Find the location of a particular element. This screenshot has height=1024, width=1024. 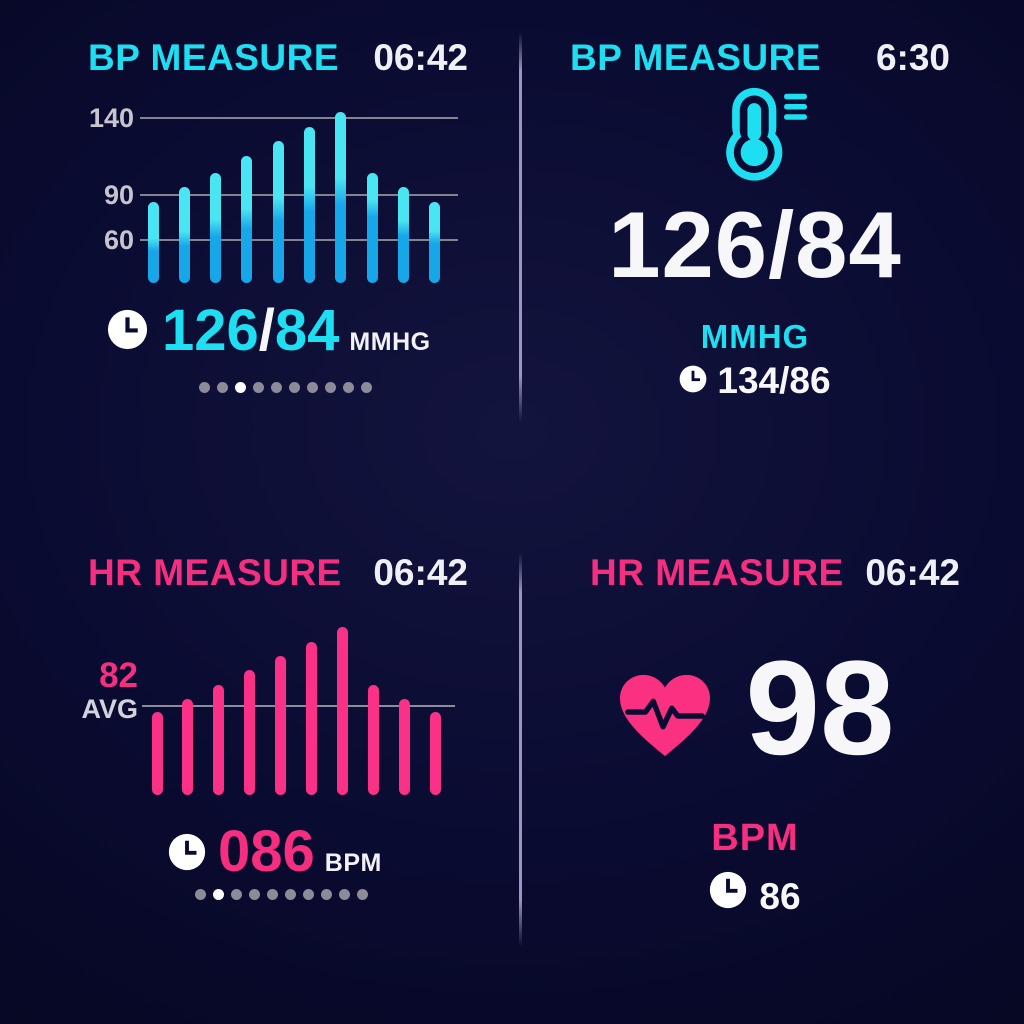

hr-previous-reading: 86 is located at coordinates (755, 893).